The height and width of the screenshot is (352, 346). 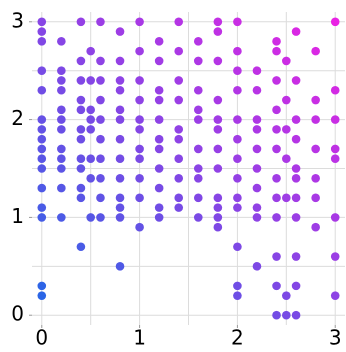 What do you see at coordinates (41, 338) in the screenshot?
I see `x-tick-label: 0` at bounding box center [41, 338].